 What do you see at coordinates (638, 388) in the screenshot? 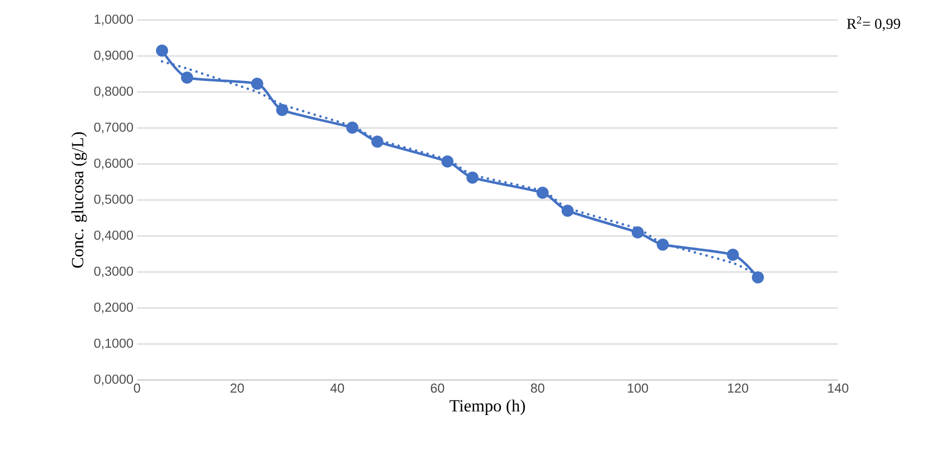
I see `x-tick-label: 100` at bounding box center [638, 388].